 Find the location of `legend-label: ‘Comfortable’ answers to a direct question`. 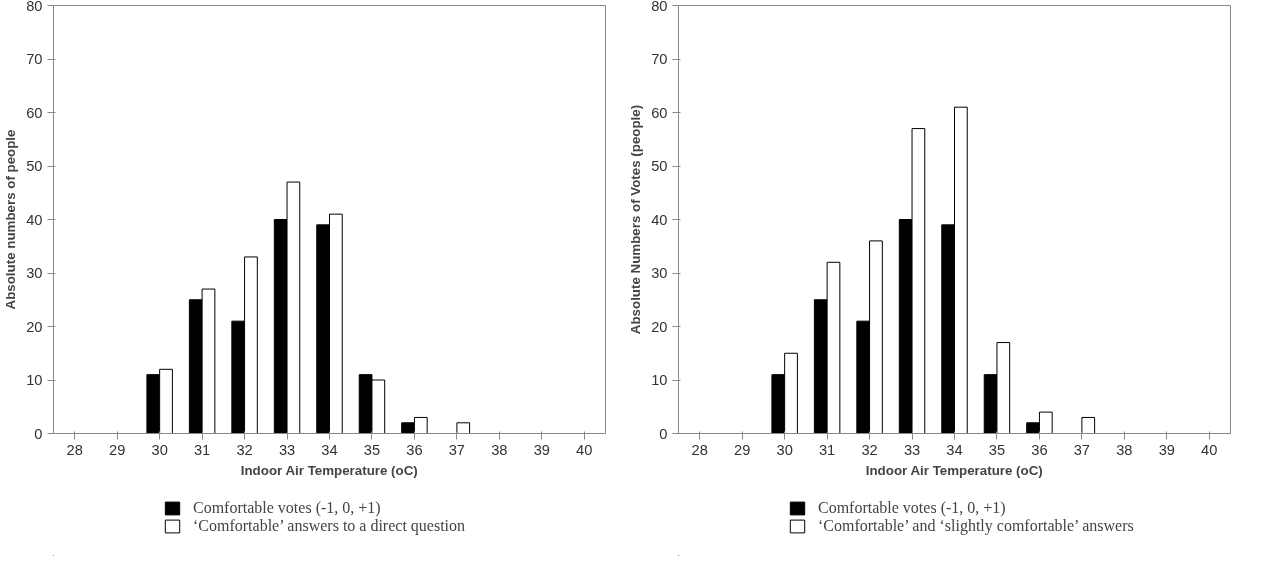

legend-label: ‘Comfortable’ answers to a direct question is located at coordinates (329, 526).